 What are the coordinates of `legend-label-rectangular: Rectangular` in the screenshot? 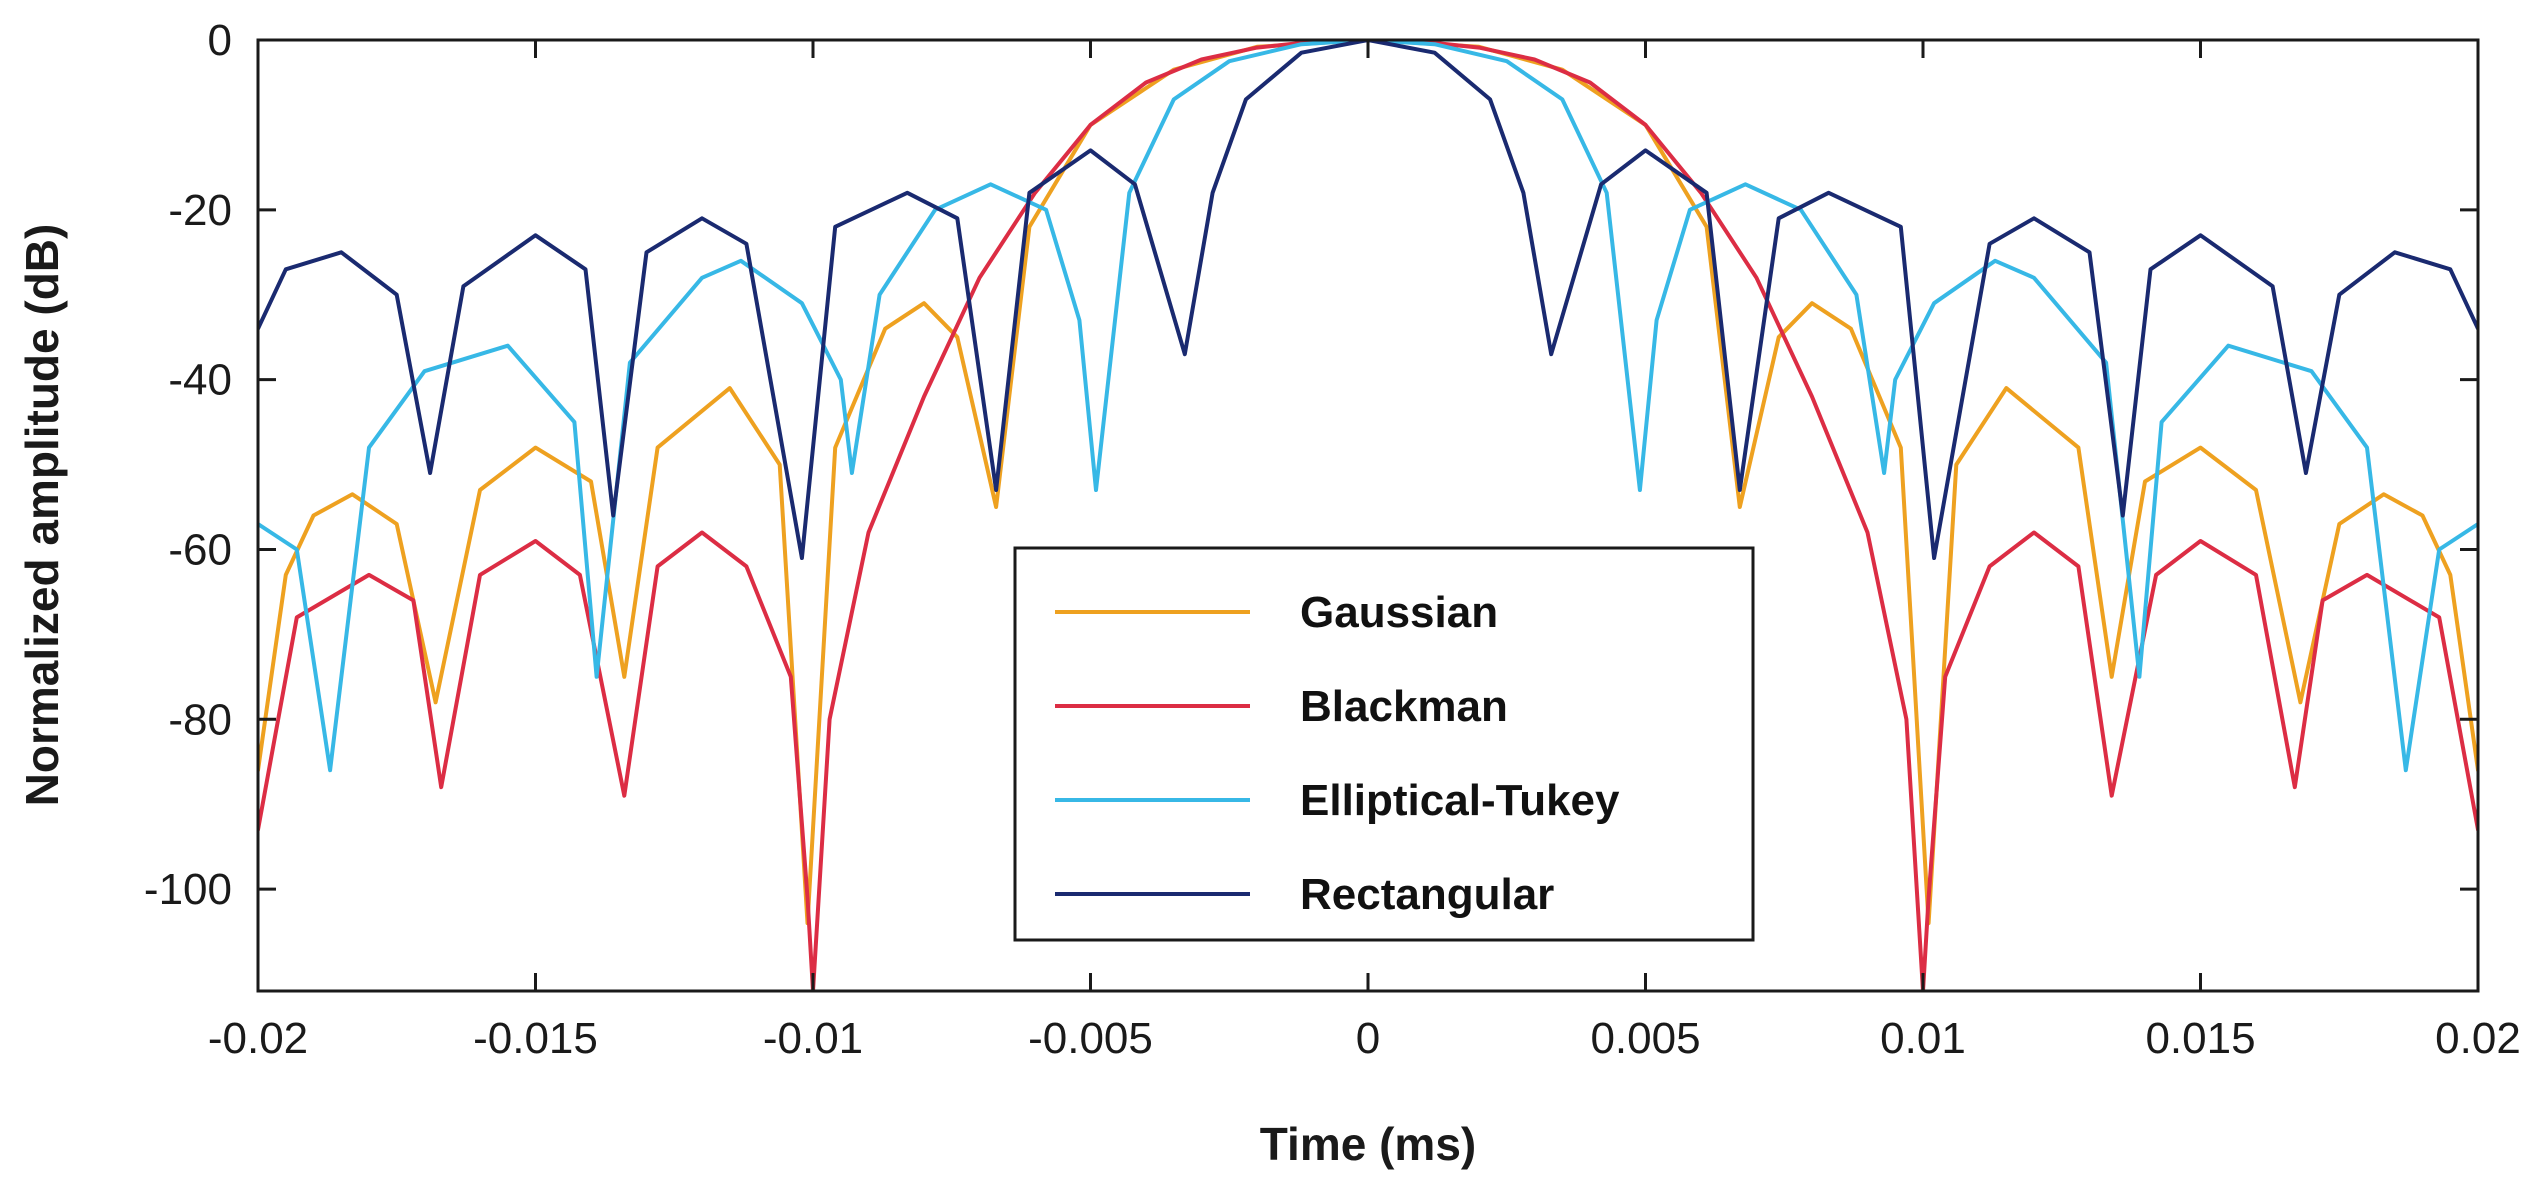 It's located at (1427, 894).